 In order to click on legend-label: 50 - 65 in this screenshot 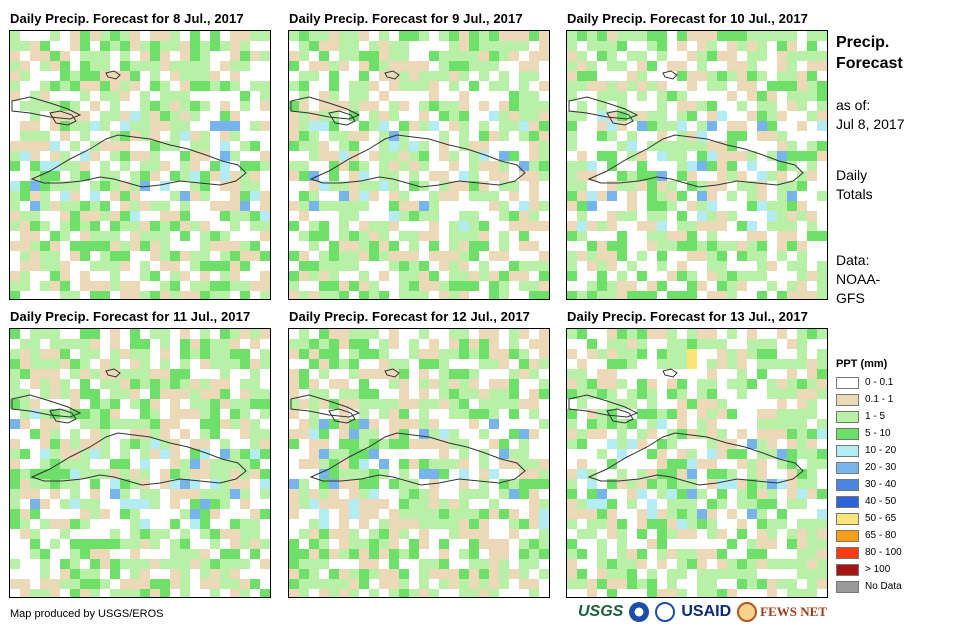, I will do `click(881, 518)`.